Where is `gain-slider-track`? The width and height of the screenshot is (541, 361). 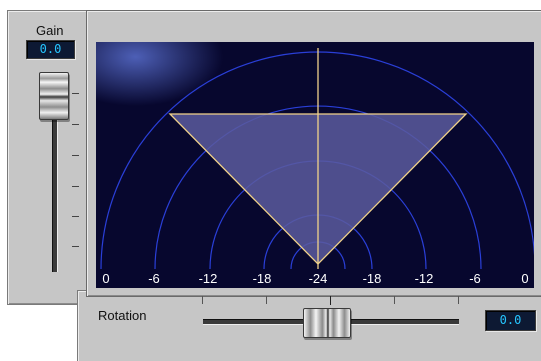
gain-slider-track is located at coordinates (55, 176).